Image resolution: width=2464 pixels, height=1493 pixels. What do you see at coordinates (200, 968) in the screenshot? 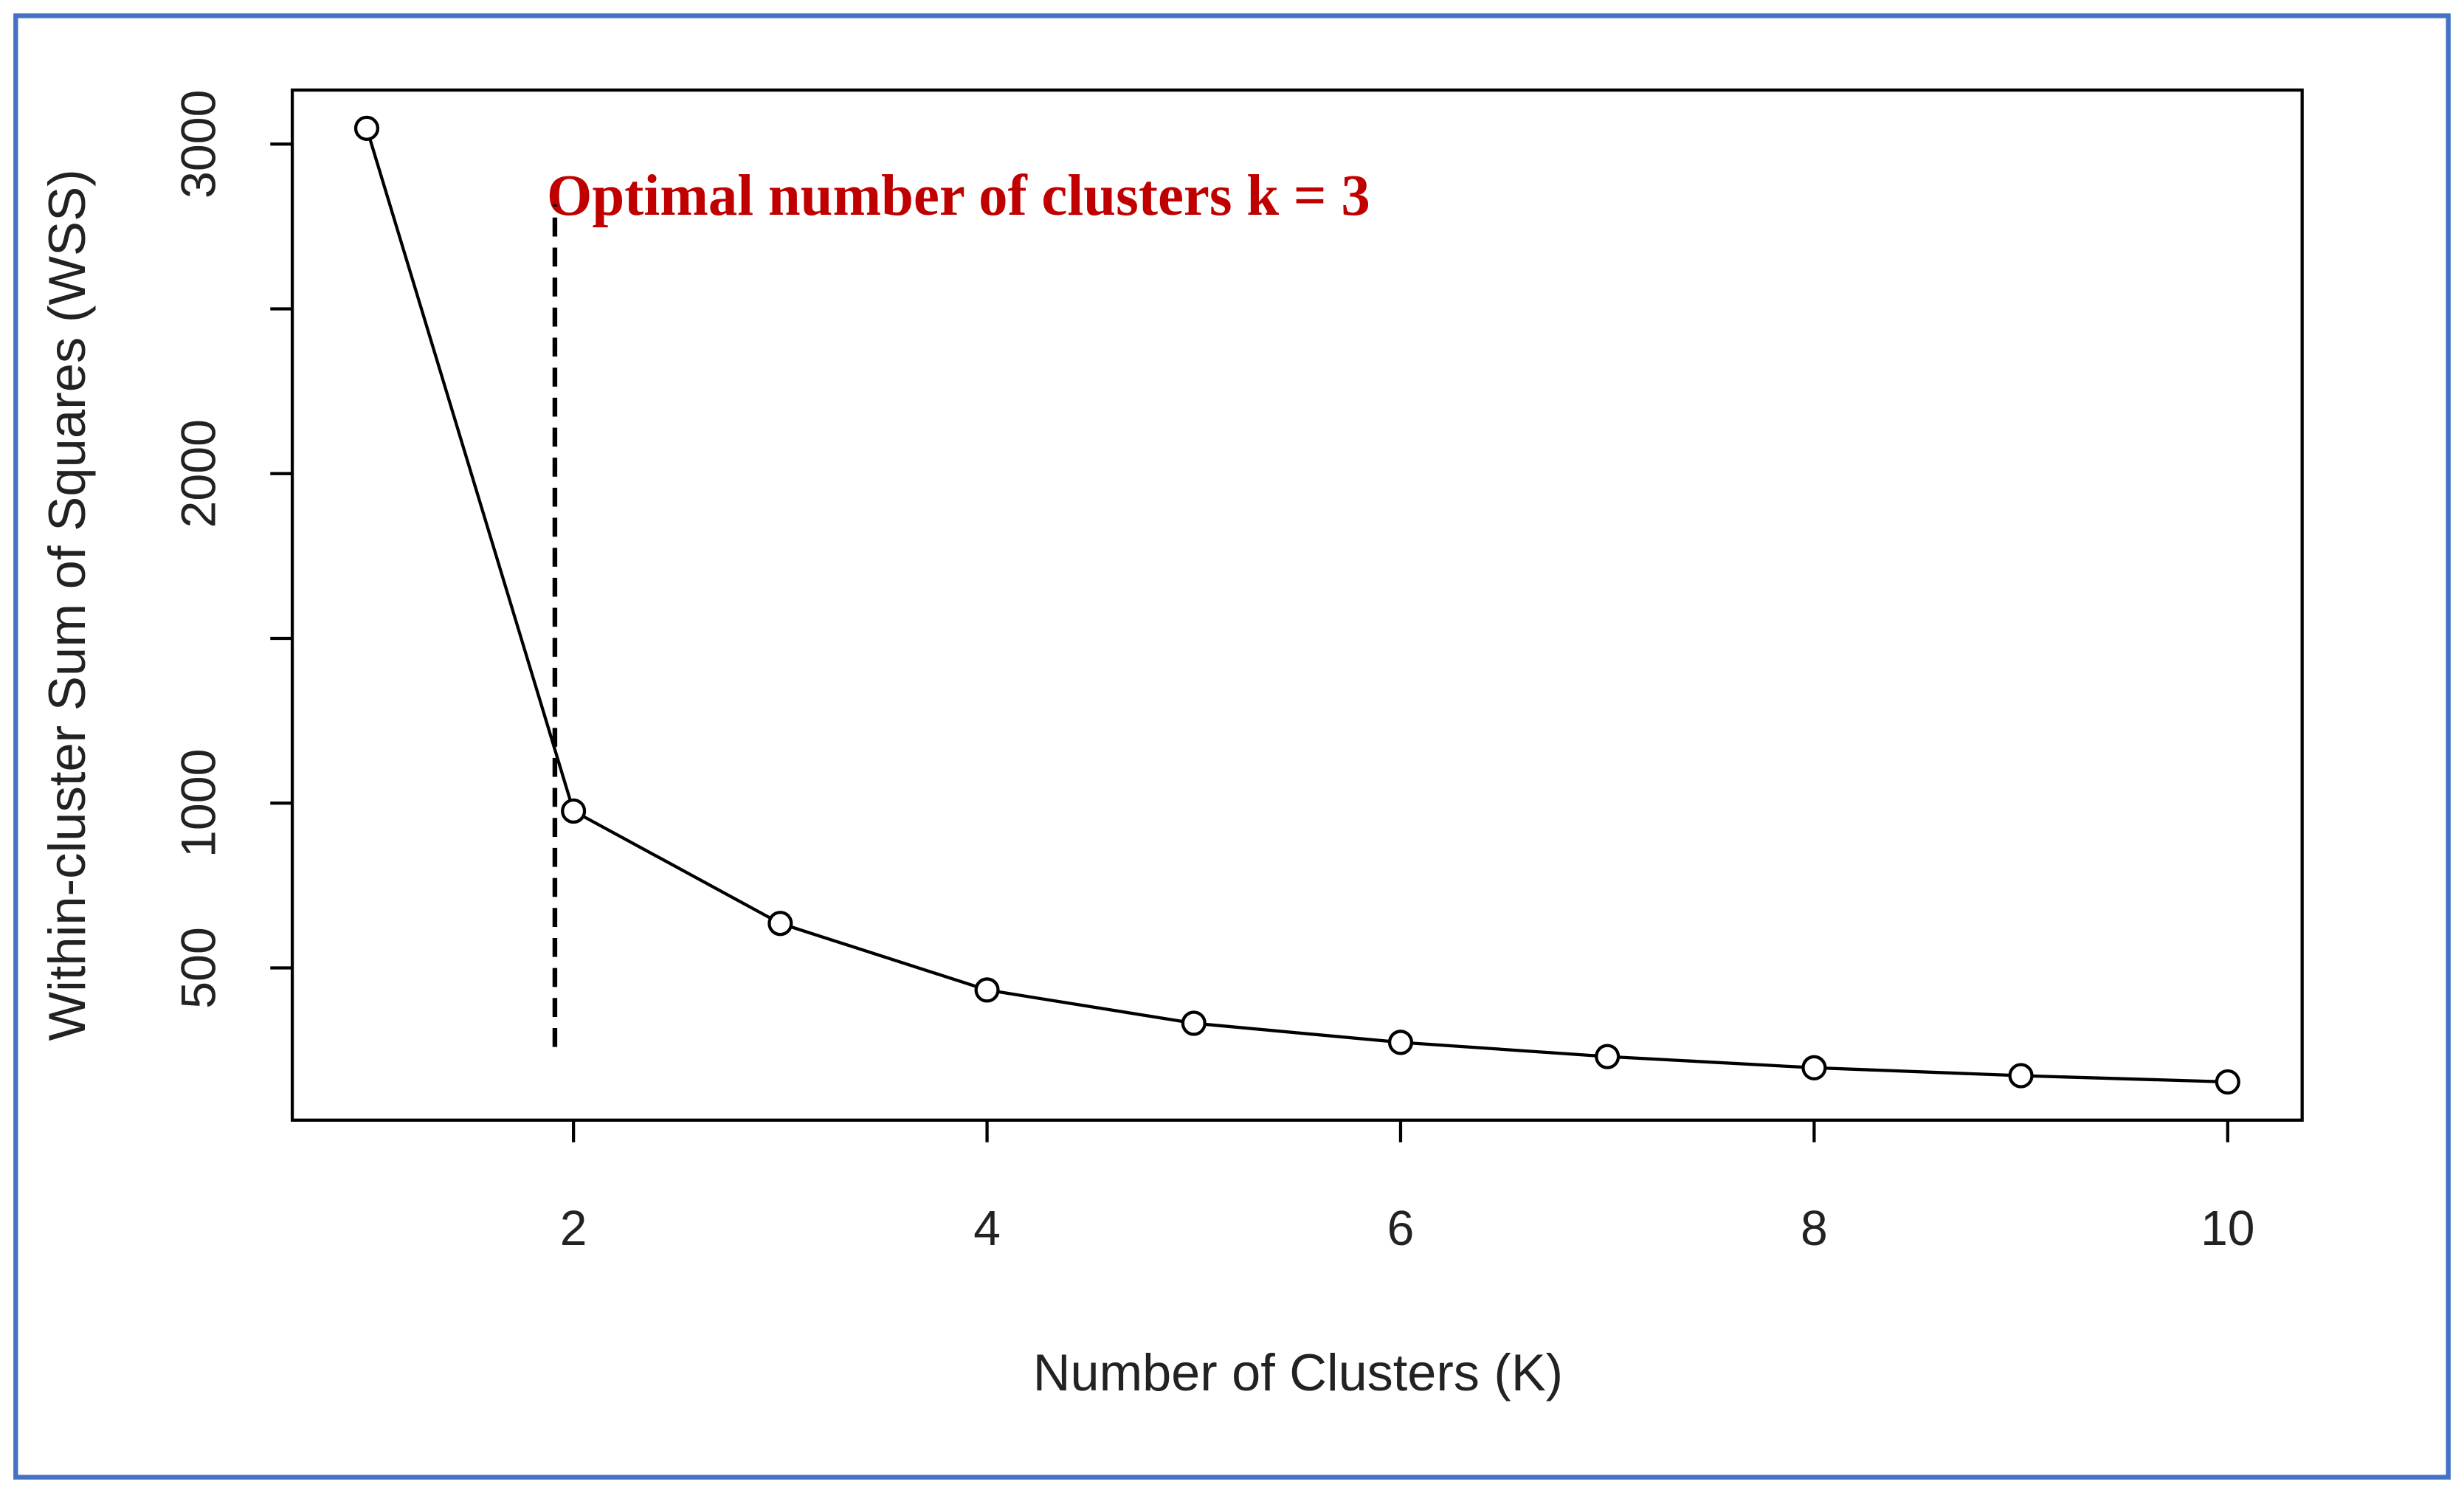
I see `y-tick-label: 500` at bounding box center [200, 968].